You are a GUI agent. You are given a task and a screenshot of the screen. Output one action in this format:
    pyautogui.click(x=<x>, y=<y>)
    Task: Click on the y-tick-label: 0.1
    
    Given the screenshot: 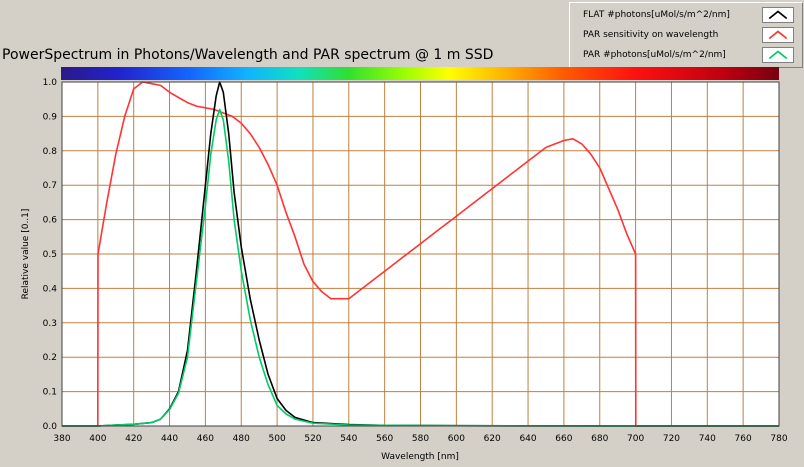 What is the action you would take?
    pyautogui.click(x=50, y=393)
    